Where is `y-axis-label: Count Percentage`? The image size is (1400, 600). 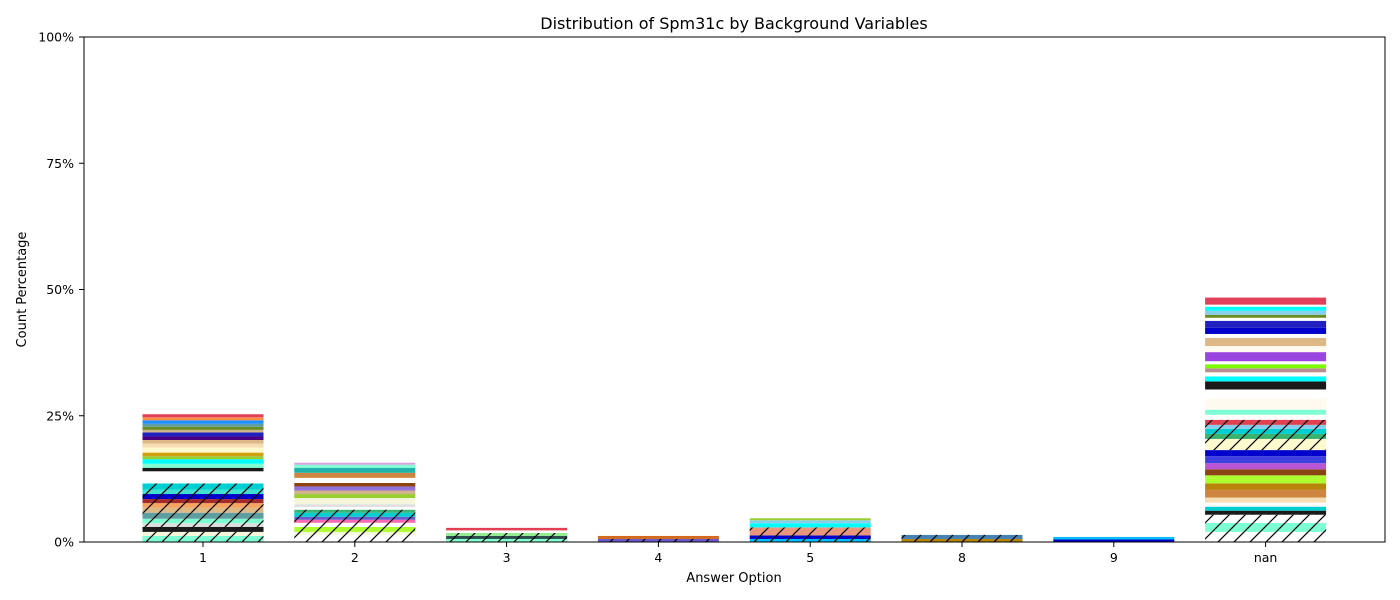
y-axis-label: Count Percentage is located at coordinates (22, 290).